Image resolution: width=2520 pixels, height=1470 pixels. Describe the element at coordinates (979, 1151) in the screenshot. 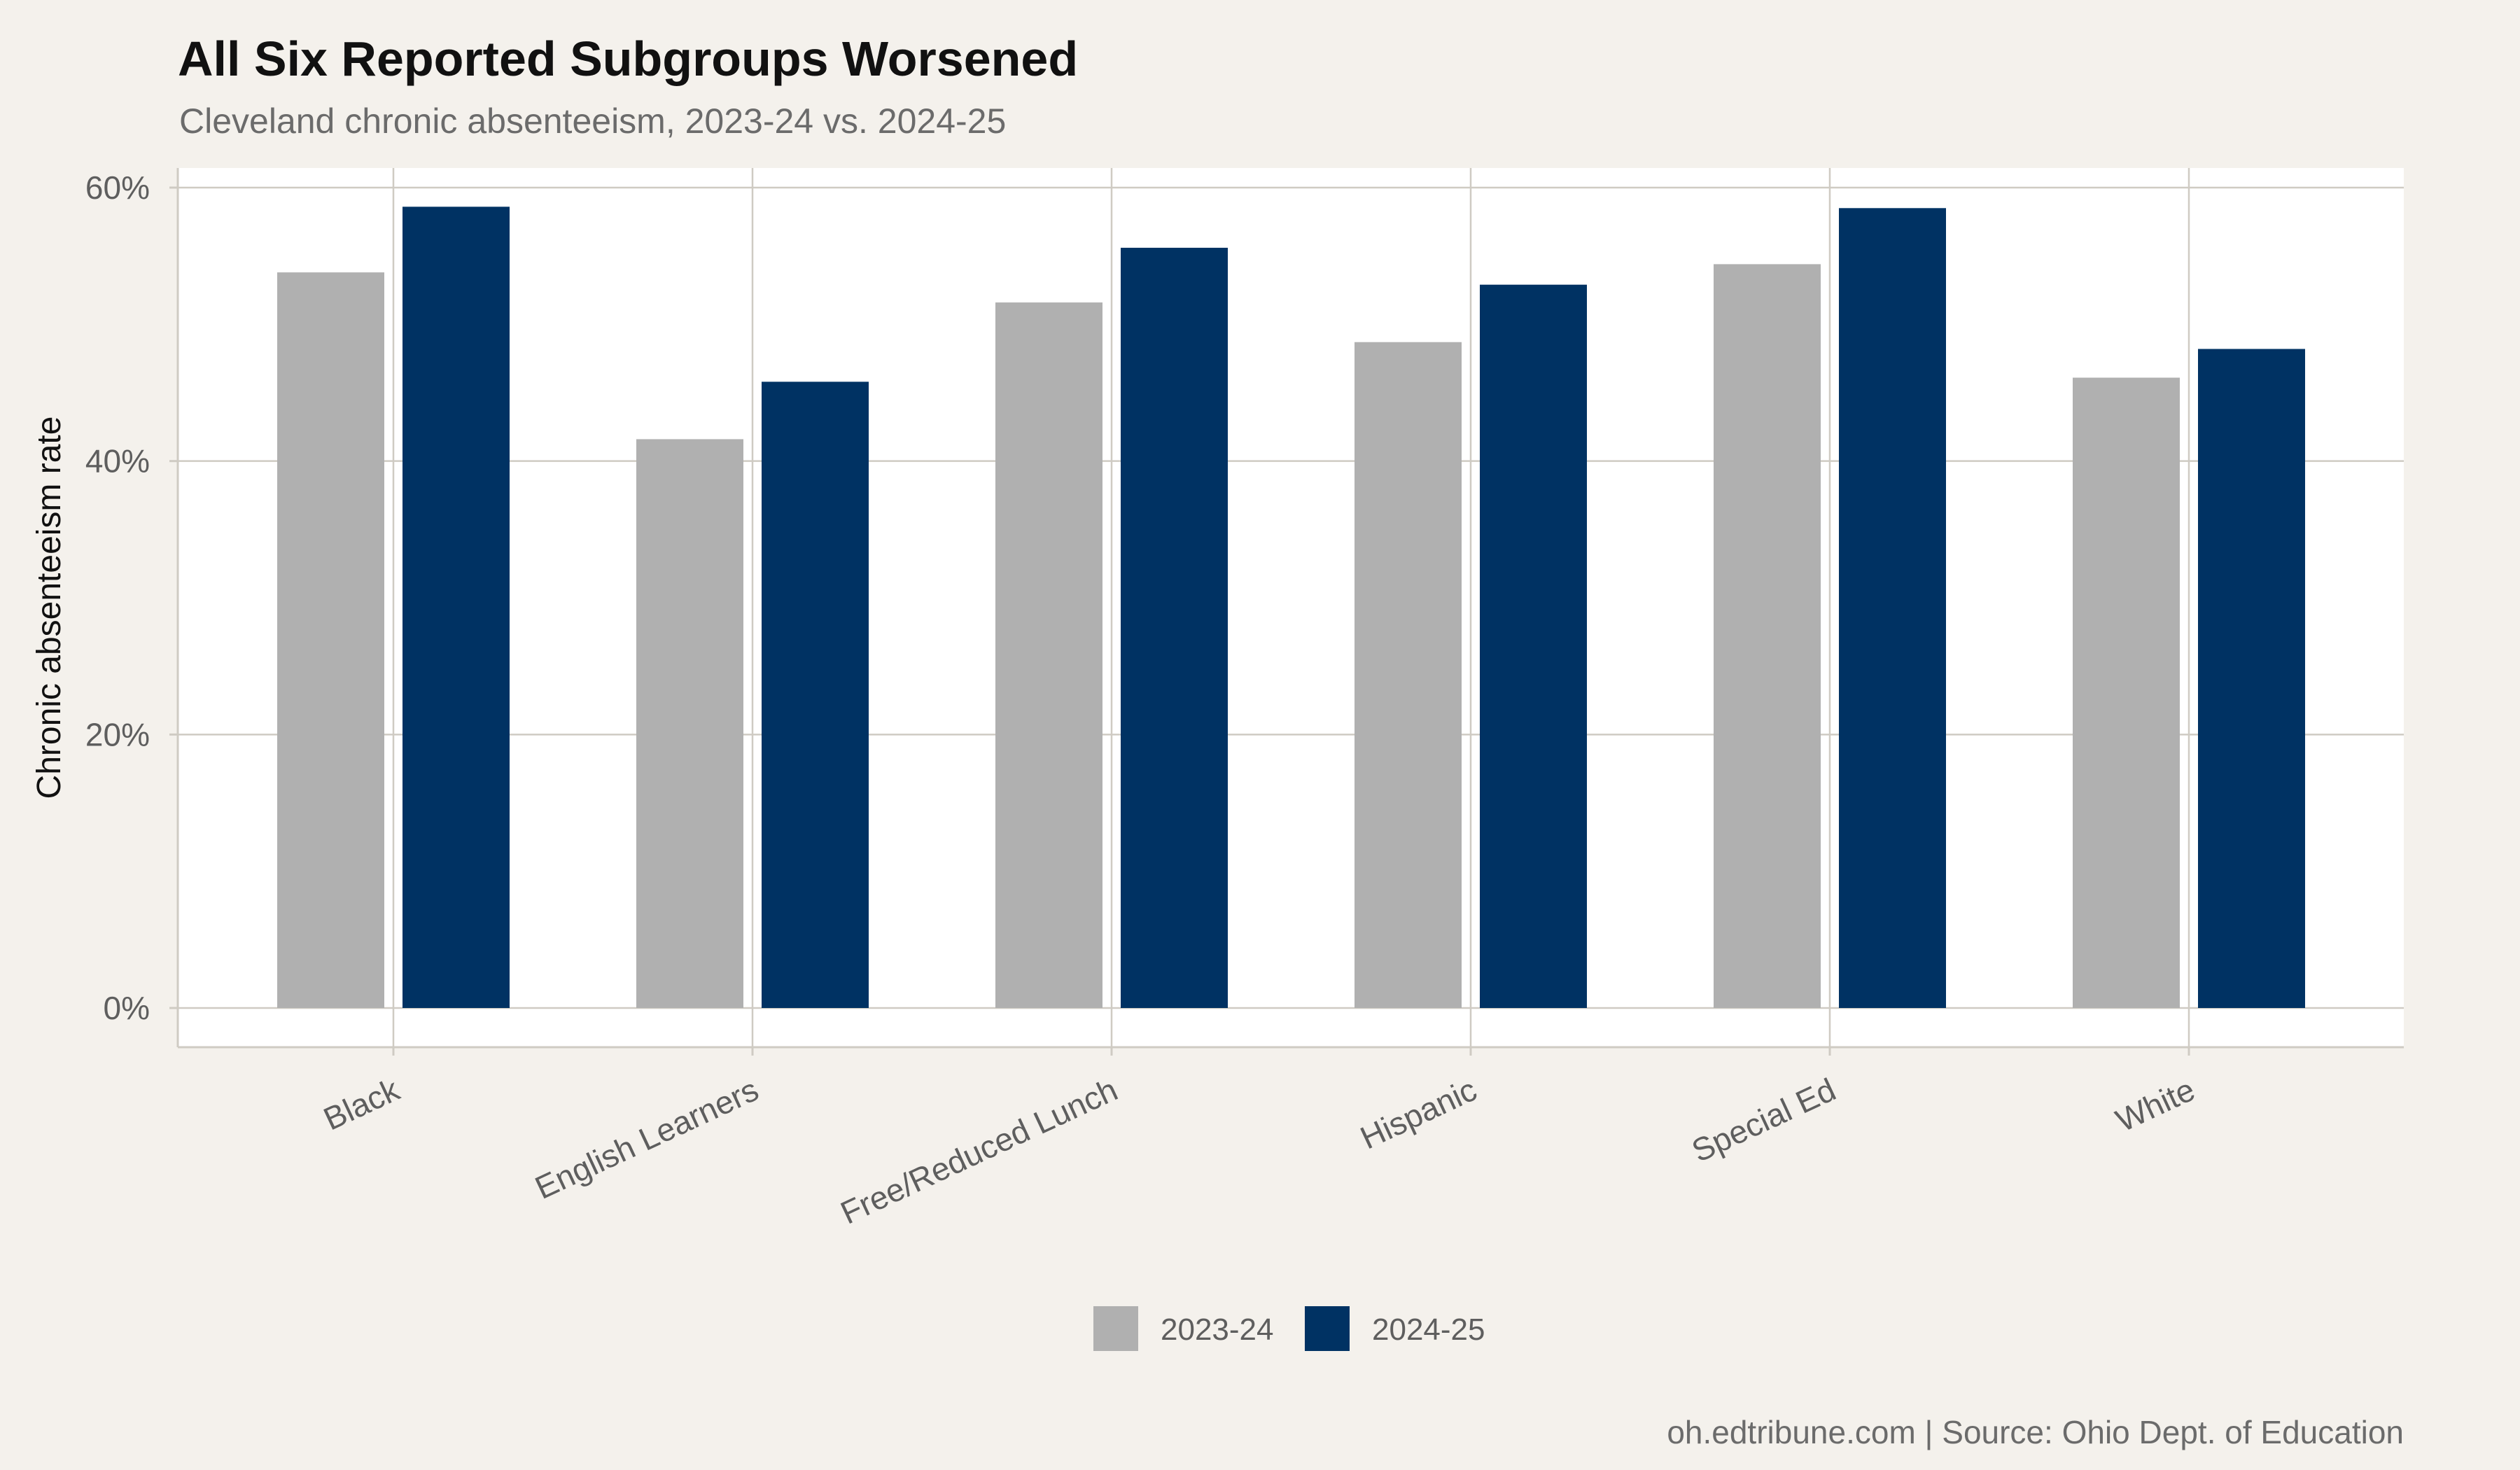

I see `x-tick-label: Free/Reduced Lunch` at that location.